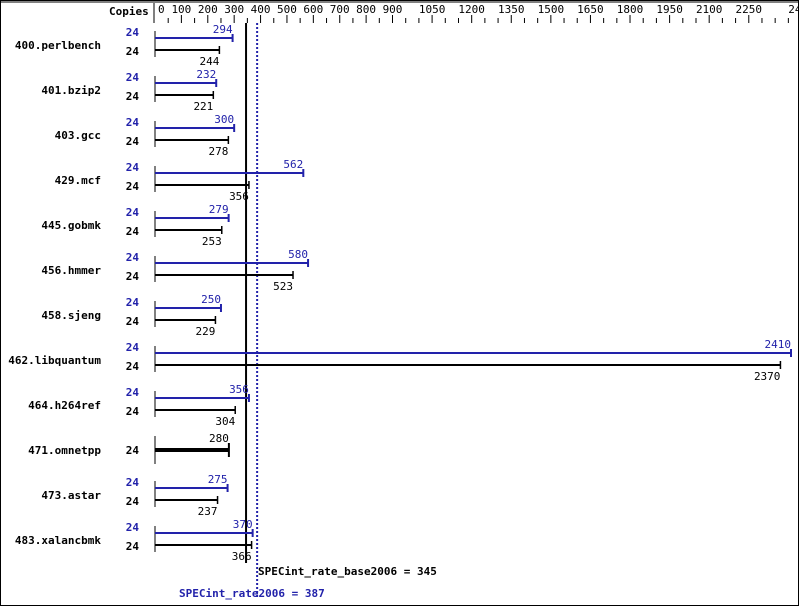  What do you see at coordinates (208, 511) in the screenshot?
I see `base-value: 237` at bounding box center [208, 511].